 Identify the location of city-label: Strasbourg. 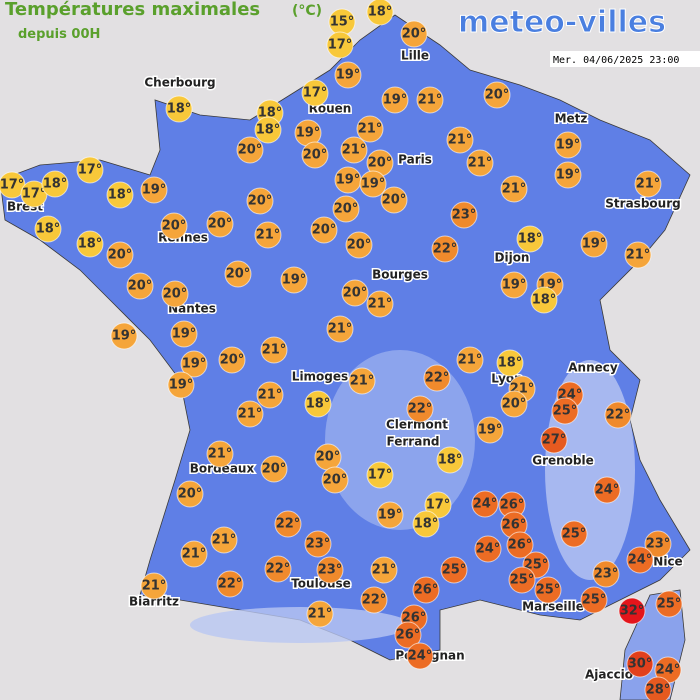
(642, 204).